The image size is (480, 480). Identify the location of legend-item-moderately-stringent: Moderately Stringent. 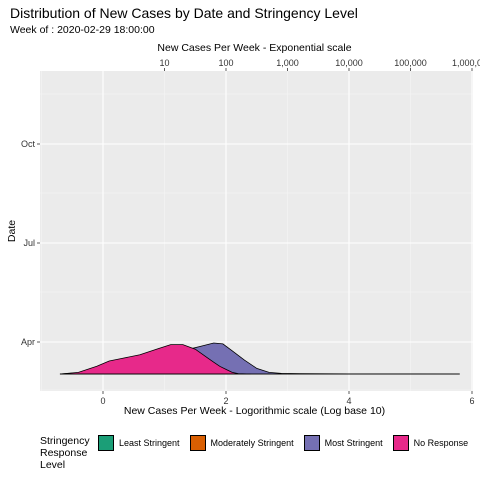
(241, 443).